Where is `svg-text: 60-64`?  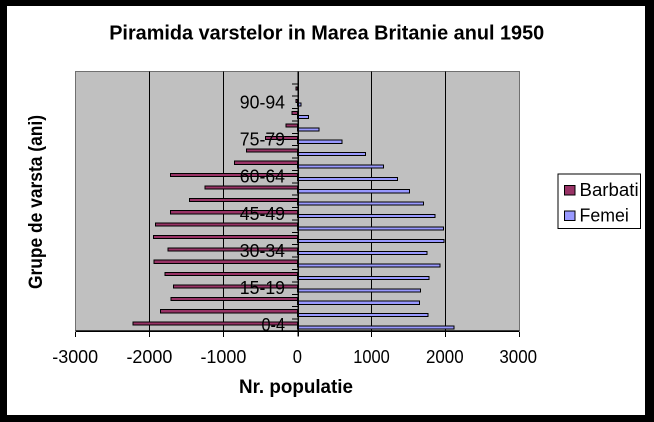
svg-text: 60-64 is located at coordinates (262, 177).